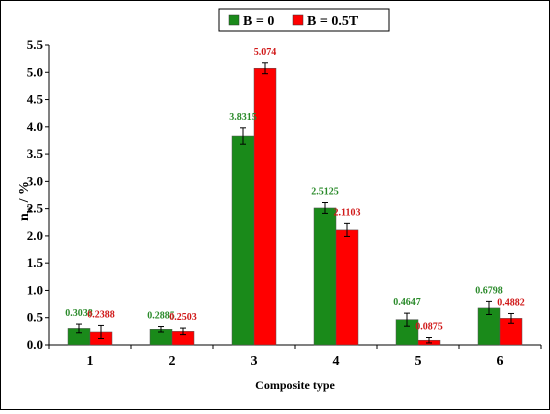  What do you see at coordinates (35, 99) in the screenshot?
I see `y-tick-label: 4.5` at bounding box center [35, 99].